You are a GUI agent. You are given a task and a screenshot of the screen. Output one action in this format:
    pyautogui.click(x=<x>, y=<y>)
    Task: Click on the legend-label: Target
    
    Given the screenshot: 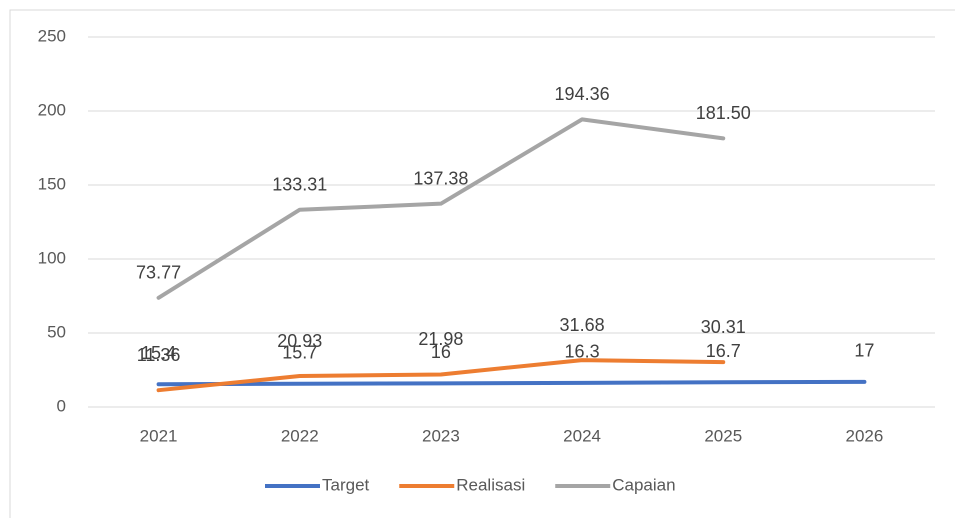 What is the action you would take?
    pyautogui.click(x=346, y=484)
    